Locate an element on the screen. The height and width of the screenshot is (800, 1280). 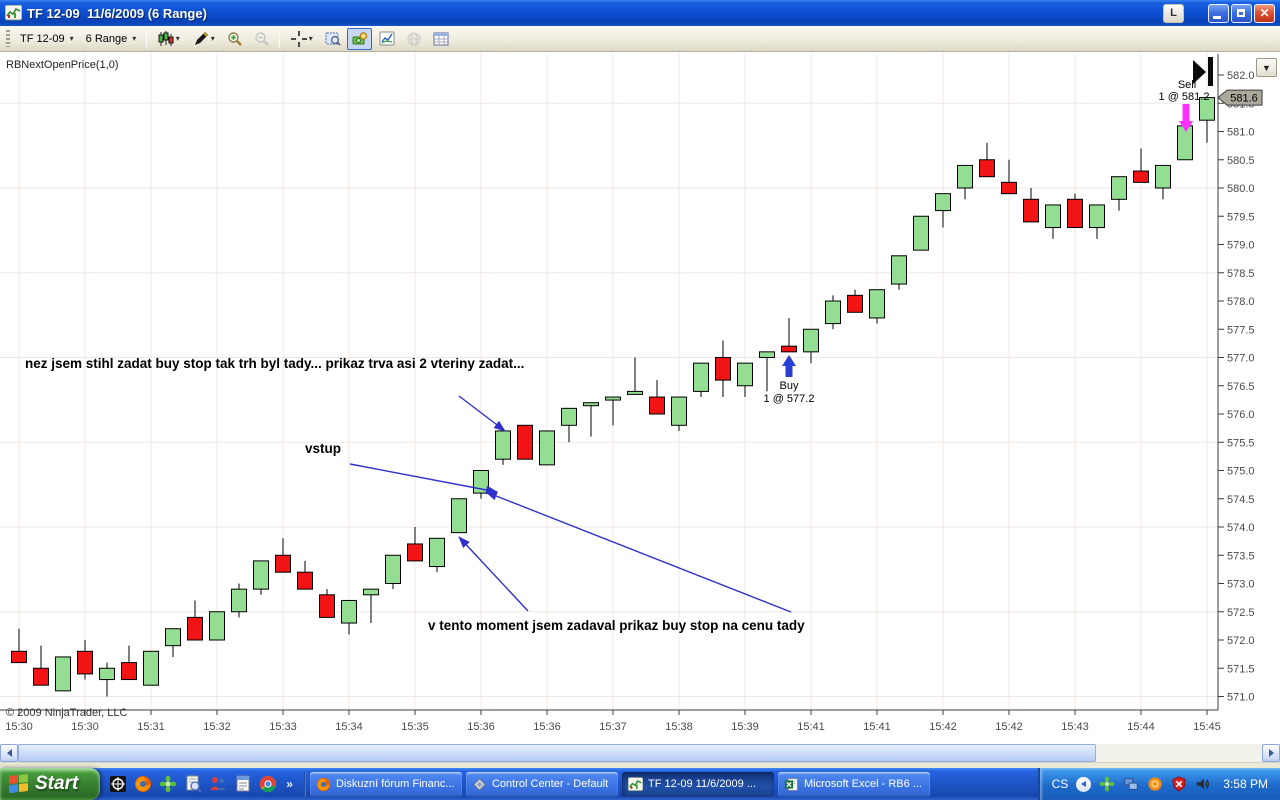
people-app-icon is located at coordinates (218, 784).